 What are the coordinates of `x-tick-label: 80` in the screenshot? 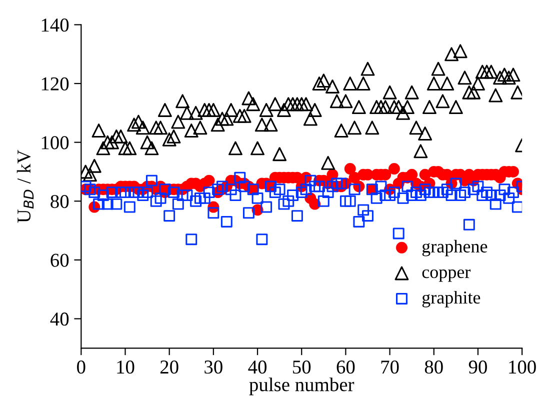 It's located at (433, 367).